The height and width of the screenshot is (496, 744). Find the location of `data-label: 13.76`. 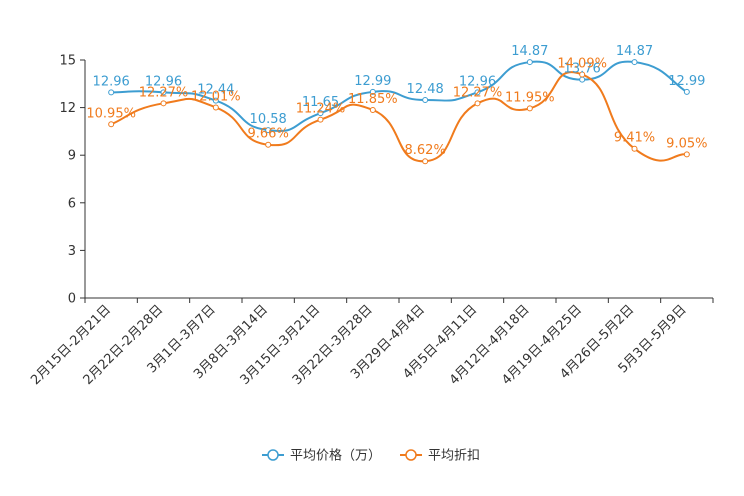

data-label: 13.76 is located at coordinates (582, 69).